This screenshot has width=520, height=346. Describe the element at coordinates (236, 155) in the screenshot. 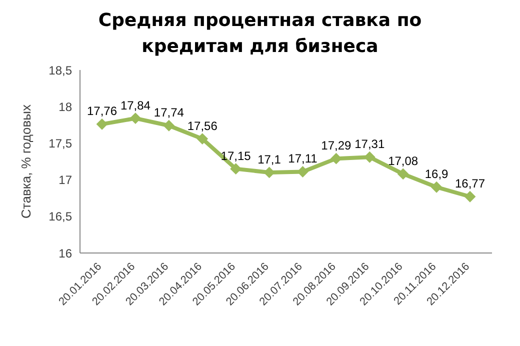

I see `data-label: 17,15` at that location.